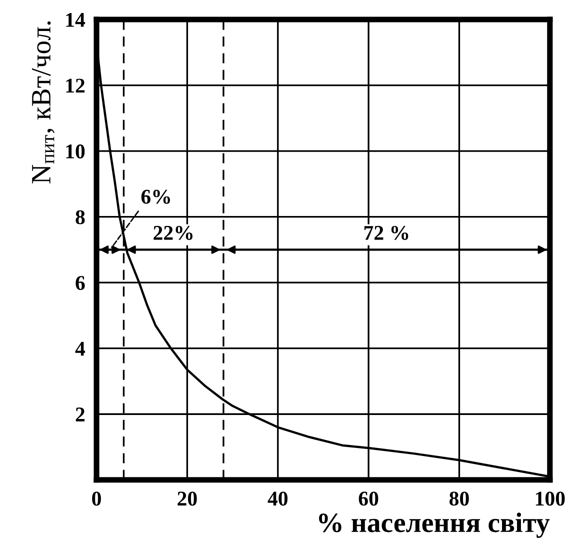 The image size is (585, 558). I want to click on x-tick-label: 80, so click(459, 499).